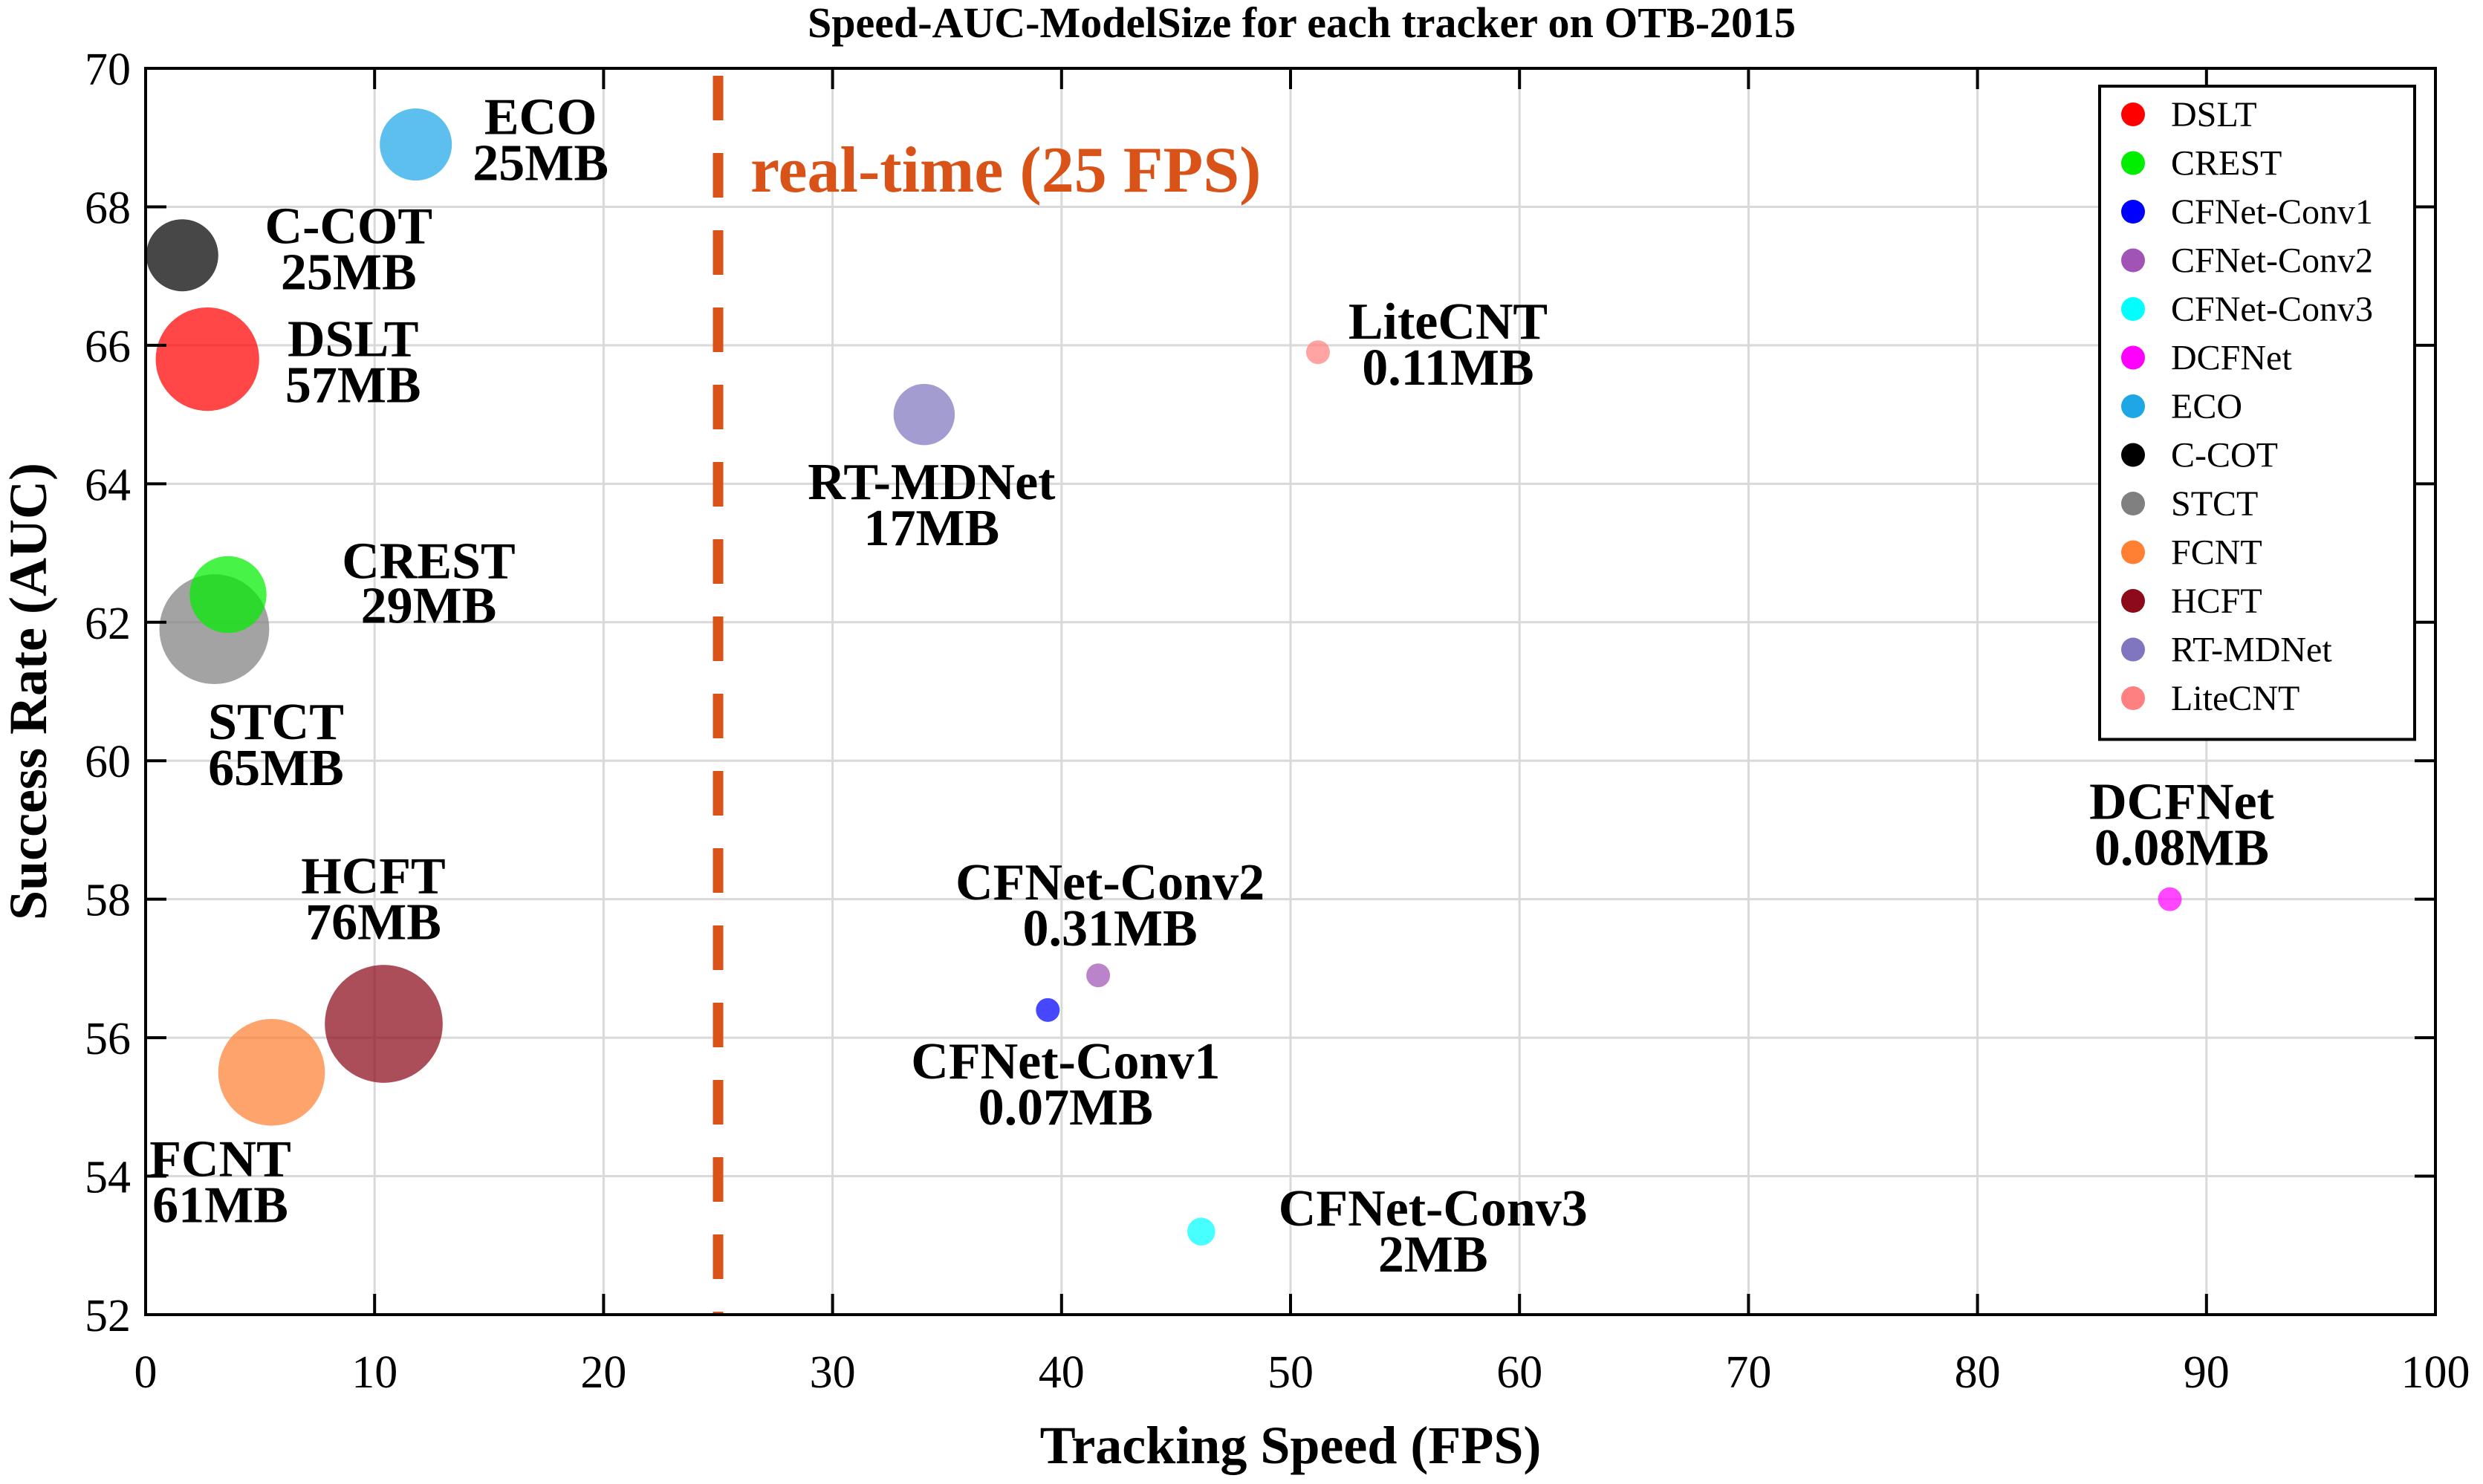 This screenshot has width=2483, height=1484. I want to click on point-dcfnet, so click(2170, 899).